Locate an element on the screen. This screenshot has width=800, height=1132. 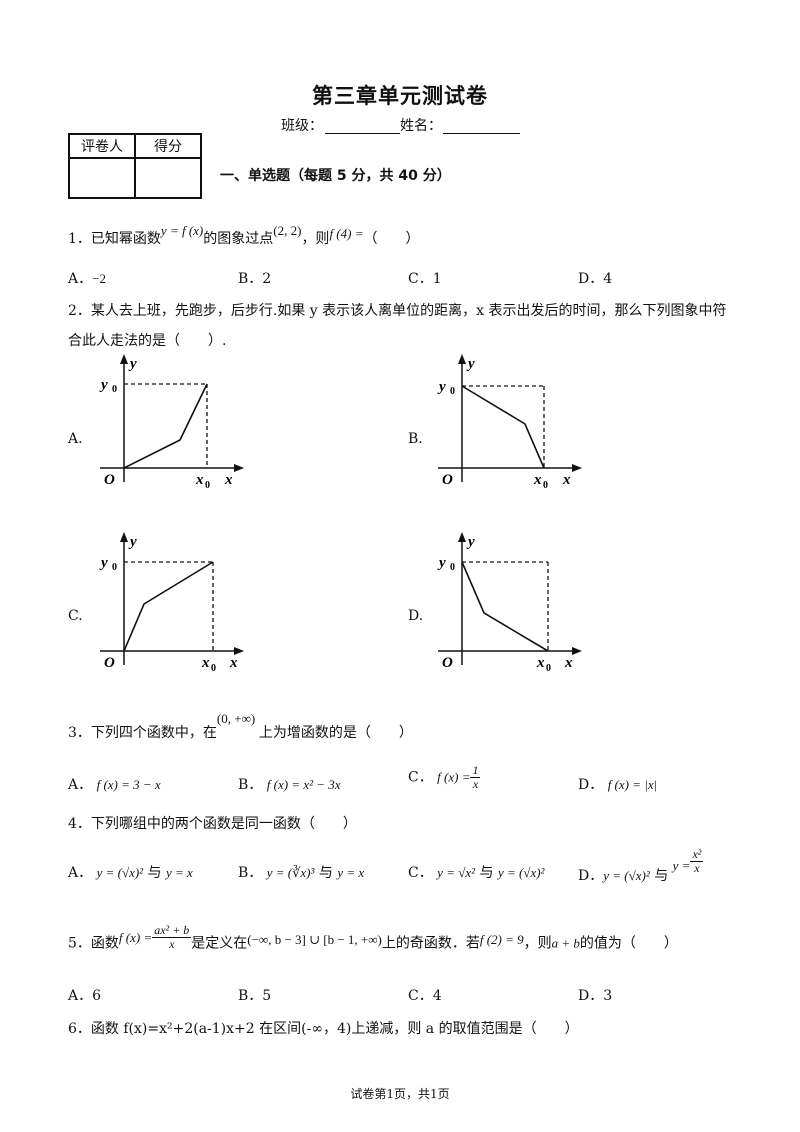
graph-b-x-label: x is located at coordinates (566, 480).